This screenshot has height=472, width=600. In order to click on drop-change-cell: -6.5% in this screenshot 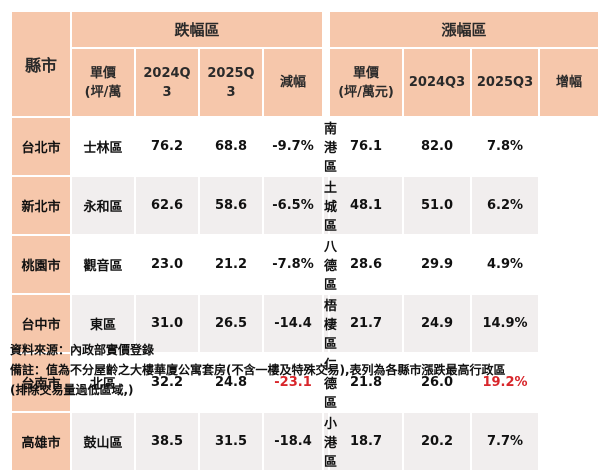, I will do `click(293, 205)`.